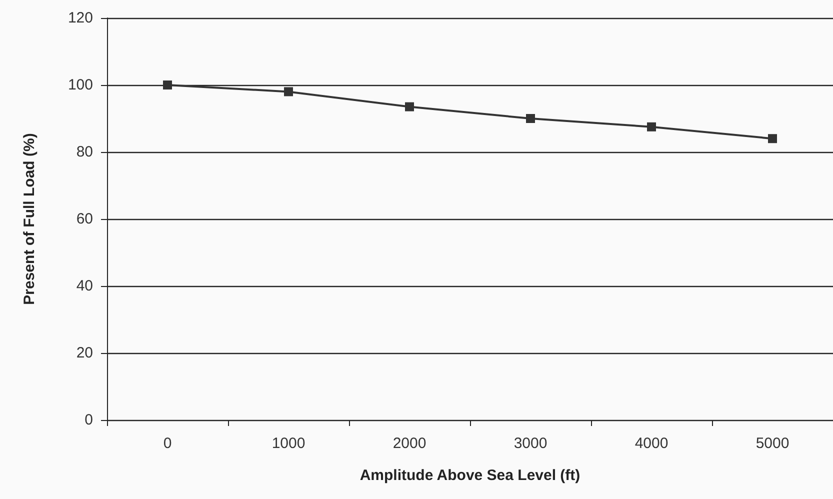 The width and height of the screenshot is (833, 499). I want to click on x-tick-label: 4000, so click(651, 443).